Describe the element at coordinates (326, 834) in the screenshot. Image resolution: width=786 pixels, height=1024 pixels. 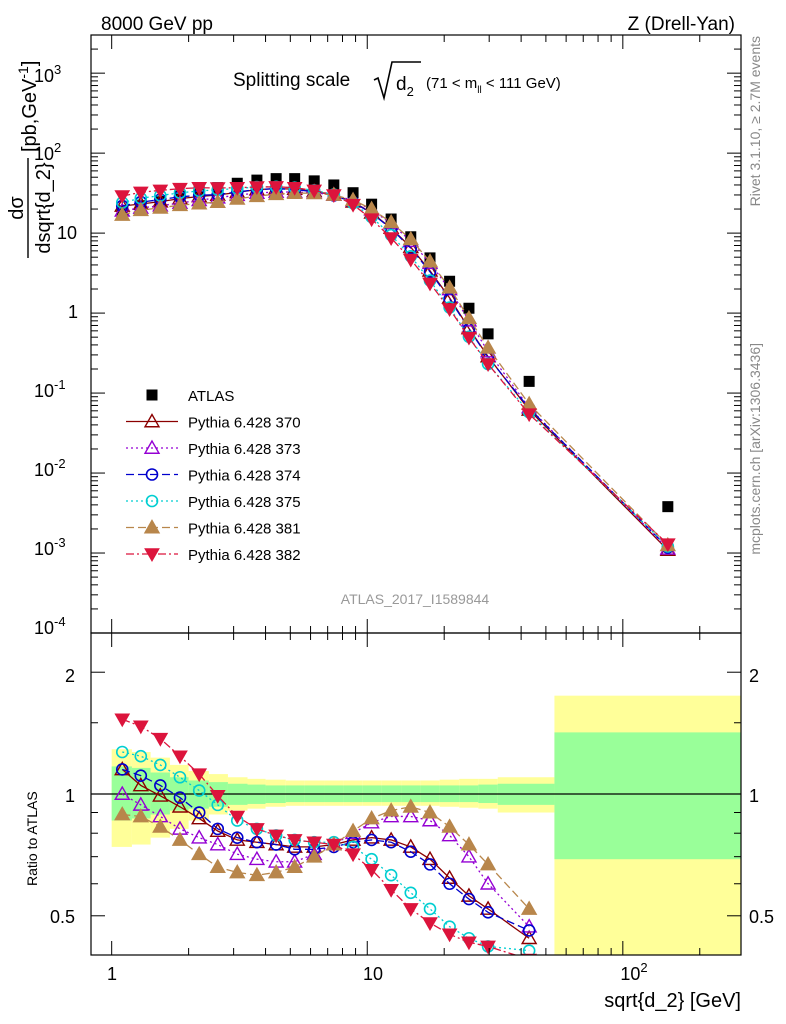
I see `ratio-plot-series` at that location.